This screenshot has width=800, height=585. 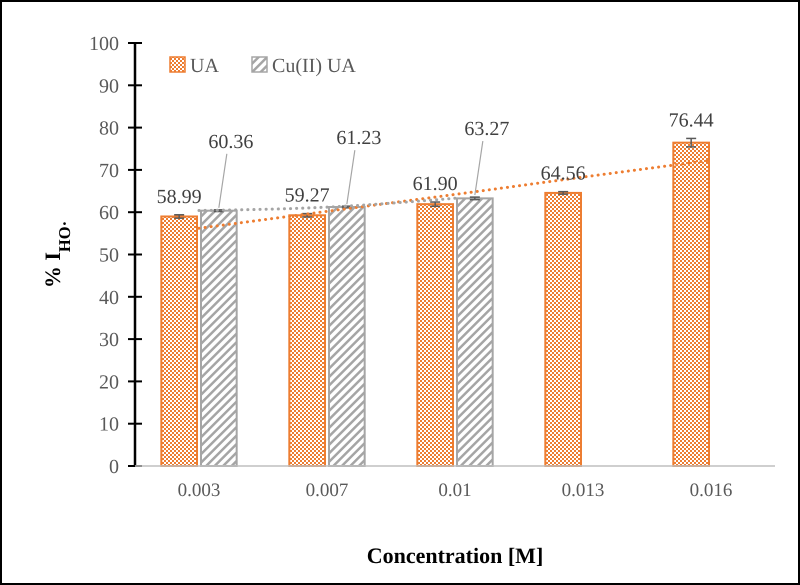 What do you see at coordinates (109, 255) in the screenshot?
I see `y-tick-label: 50` at bounding box center [109, 255].